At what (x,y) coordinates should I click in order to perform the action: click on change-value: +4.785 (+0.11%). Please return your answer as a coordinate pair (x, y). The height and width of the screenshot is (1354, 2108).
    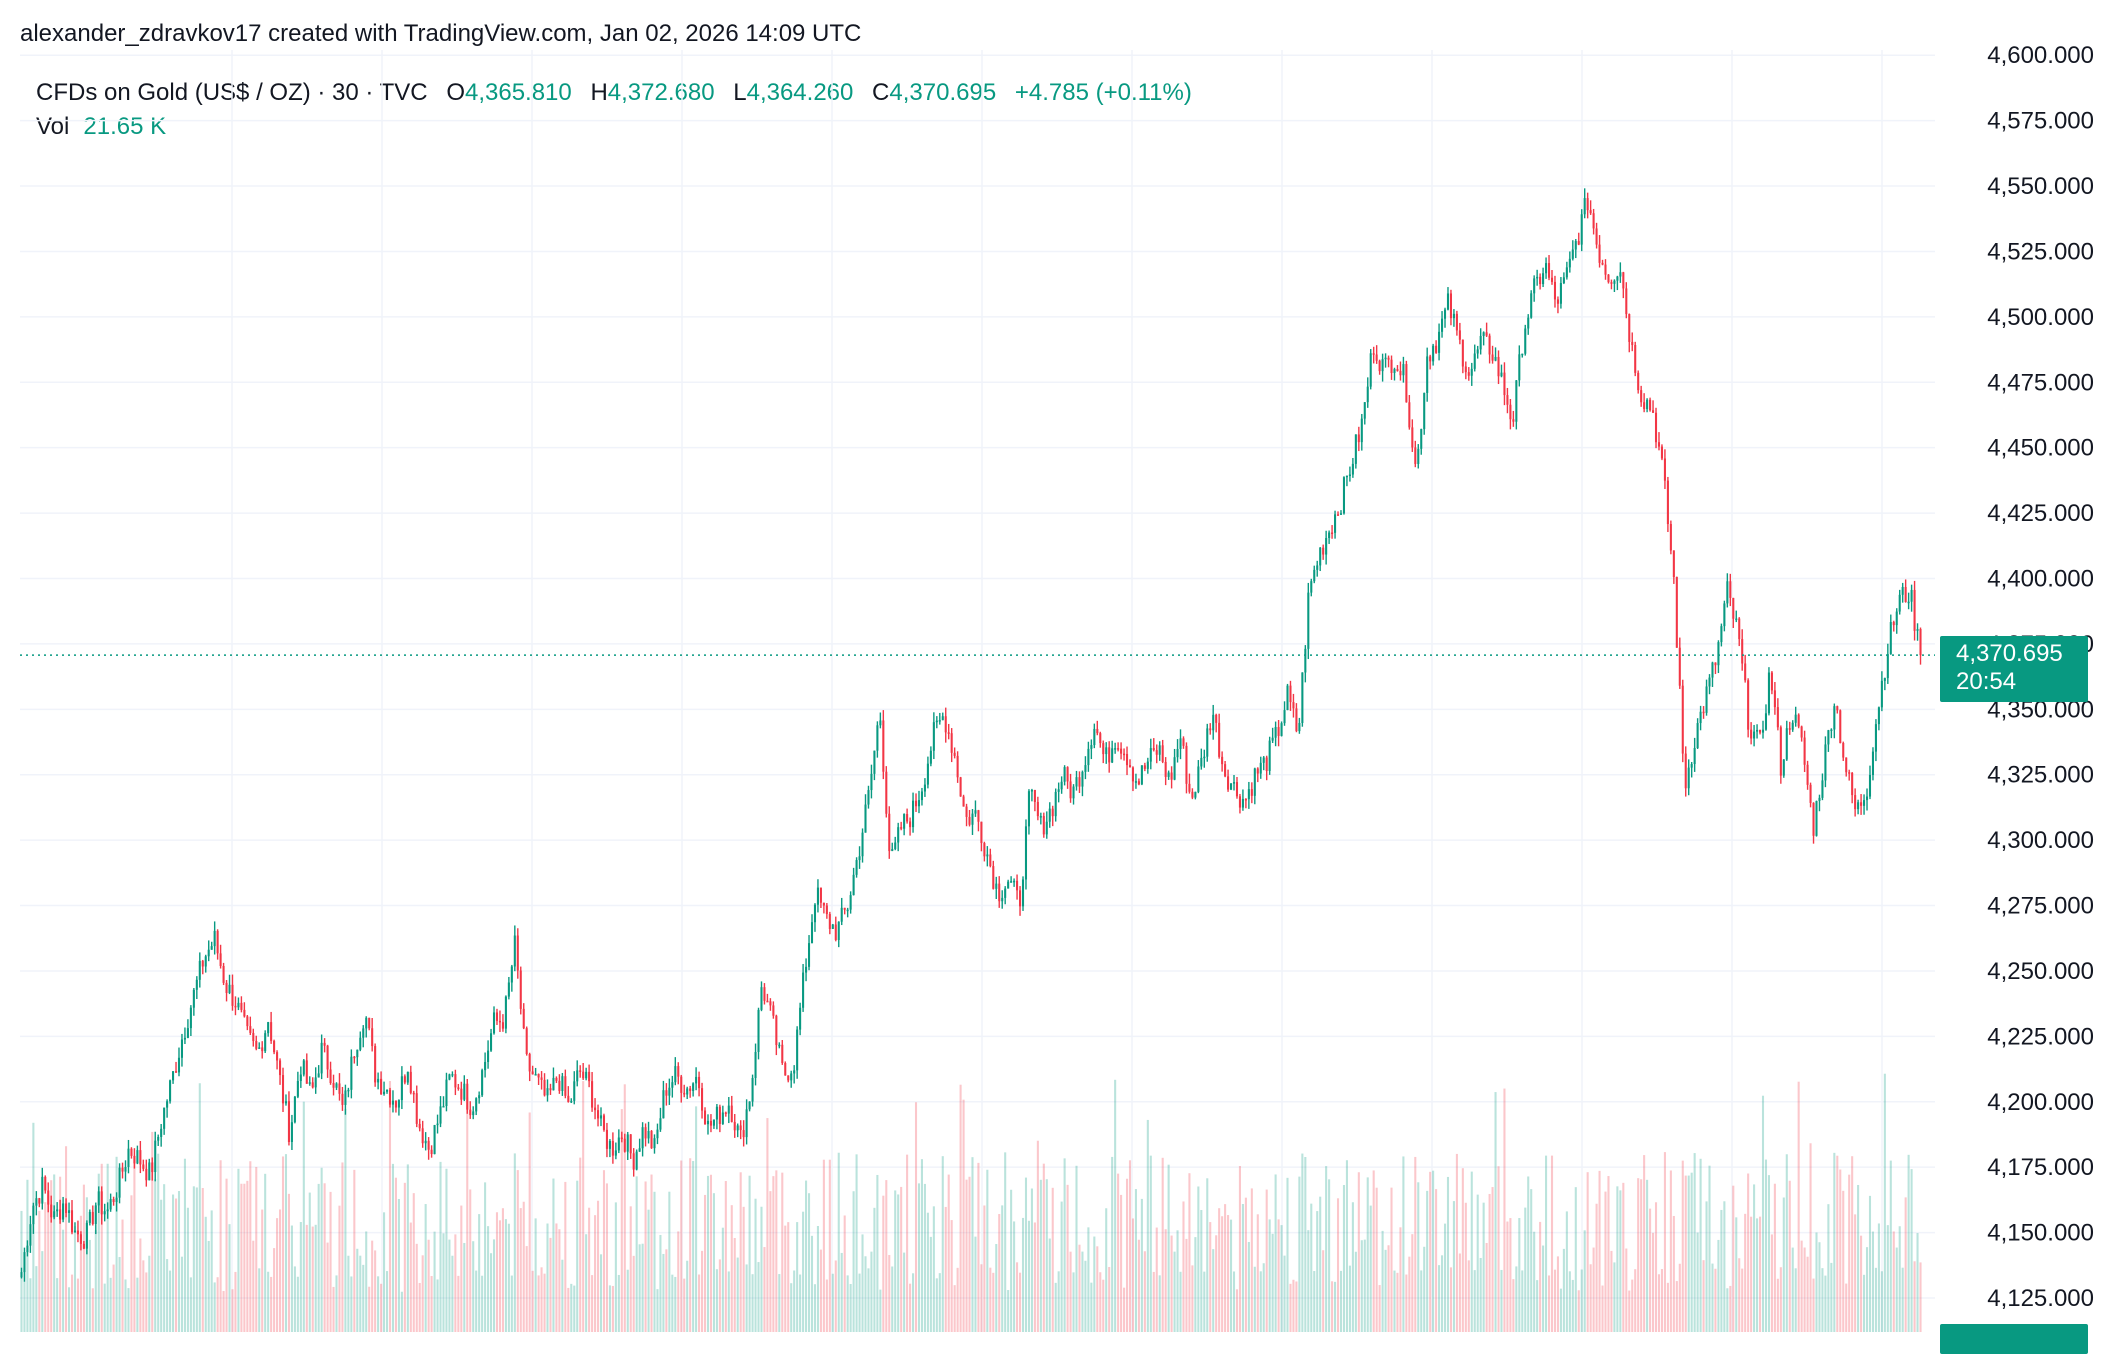
    Looking at the image, I should click on (1103, 92).